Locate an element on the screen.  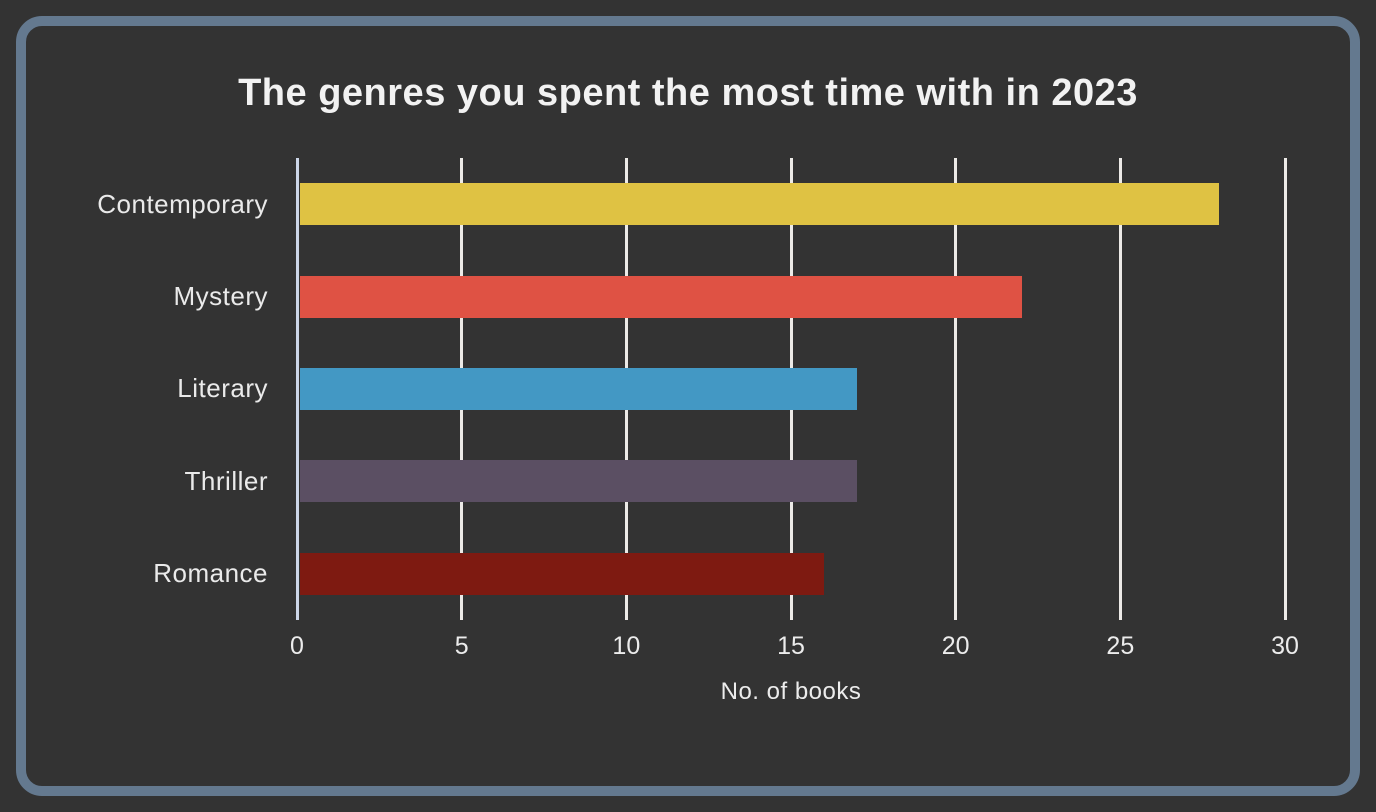
x-tick-label-10: 10 is located at coordinates (626, 646).